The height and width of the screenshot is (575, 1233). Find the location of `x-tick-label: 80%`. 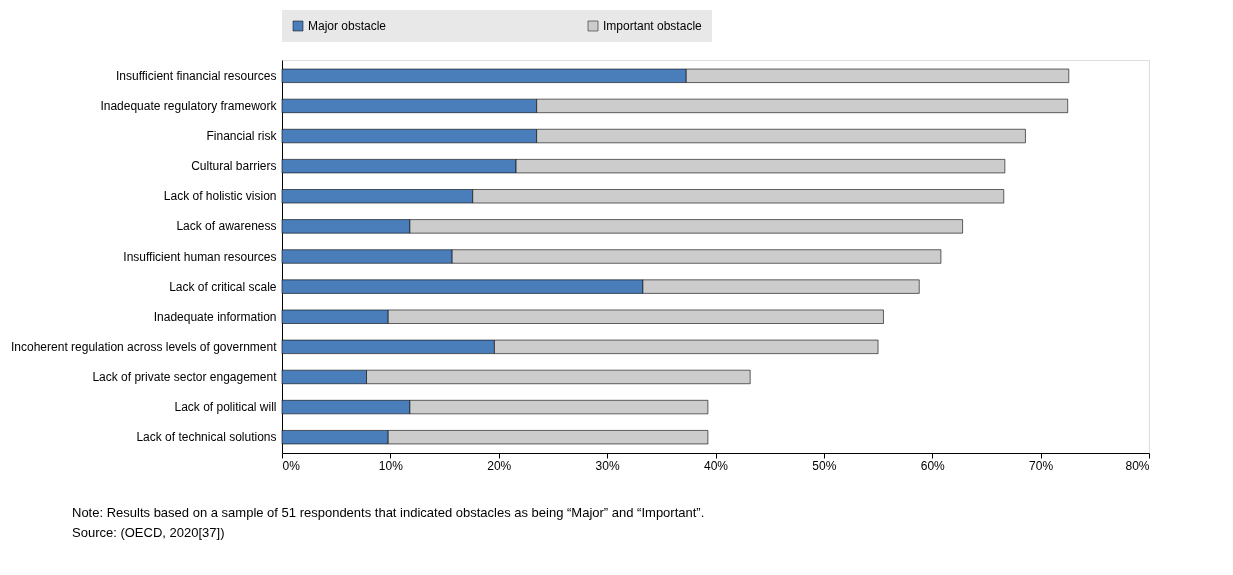

x-tick-label: 80% is located at coordinates (1137, 465).